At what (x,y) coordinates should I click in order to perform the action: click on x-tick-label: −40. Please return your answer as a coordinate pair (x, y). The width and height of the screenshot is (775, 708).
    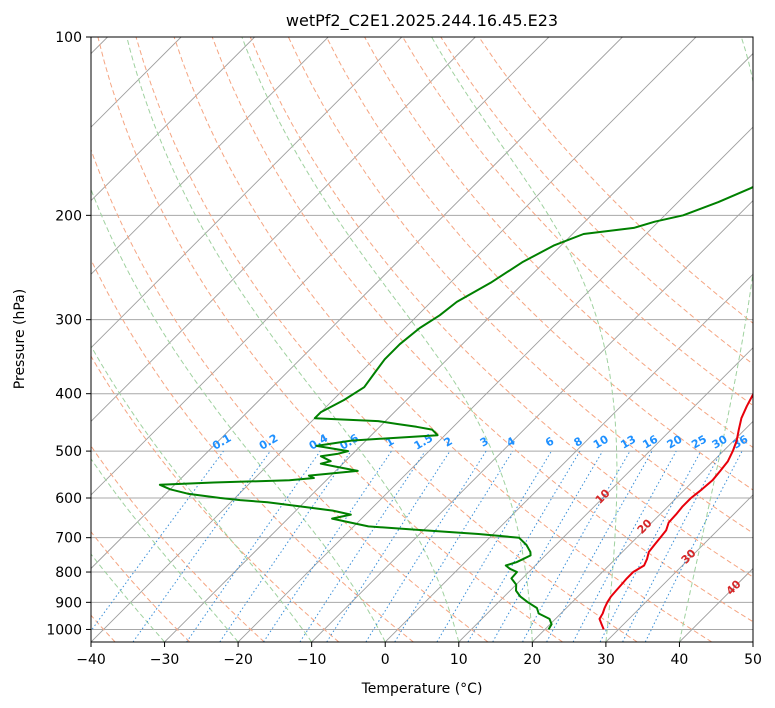
    Looking at the image, I should click on (91, 660).